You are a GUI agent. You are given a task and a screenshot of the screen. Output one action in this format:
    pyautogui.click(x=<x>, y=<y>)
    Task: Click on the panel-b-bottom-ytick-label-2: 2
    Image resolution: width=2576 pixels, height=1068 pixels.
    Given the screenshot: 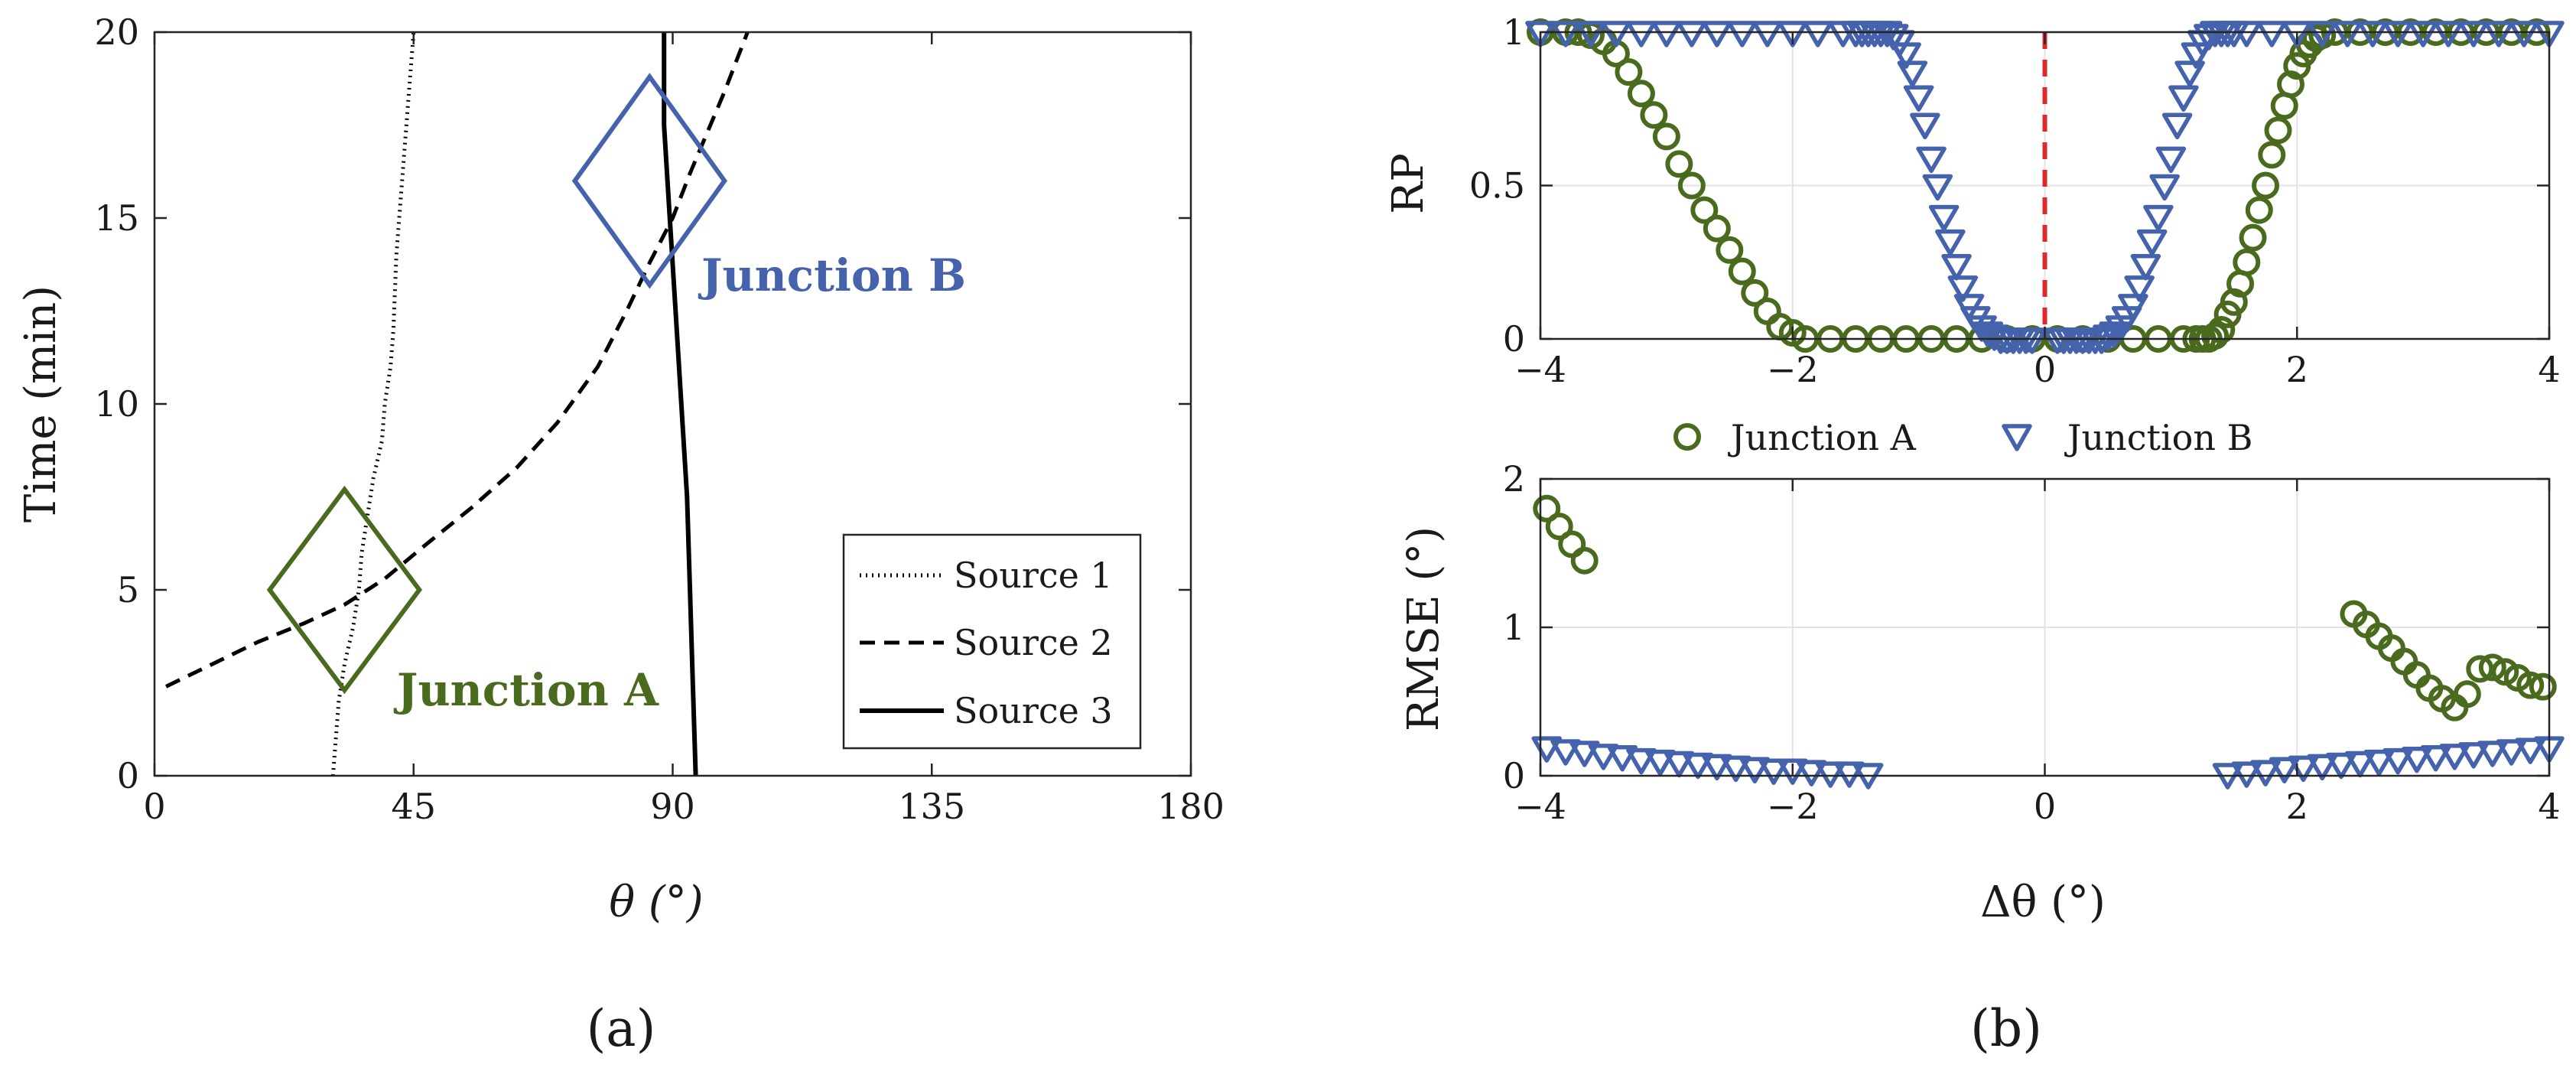 What is the action you would take?
    pyautogui.click(x=1514, y=479)
    